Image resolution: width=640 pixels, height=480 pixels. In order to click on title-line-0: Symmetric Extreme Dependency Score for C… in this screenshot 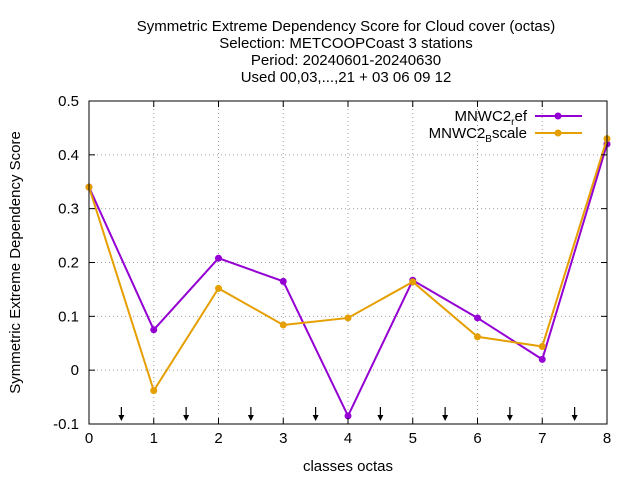, I will do `click(346, 26)`.